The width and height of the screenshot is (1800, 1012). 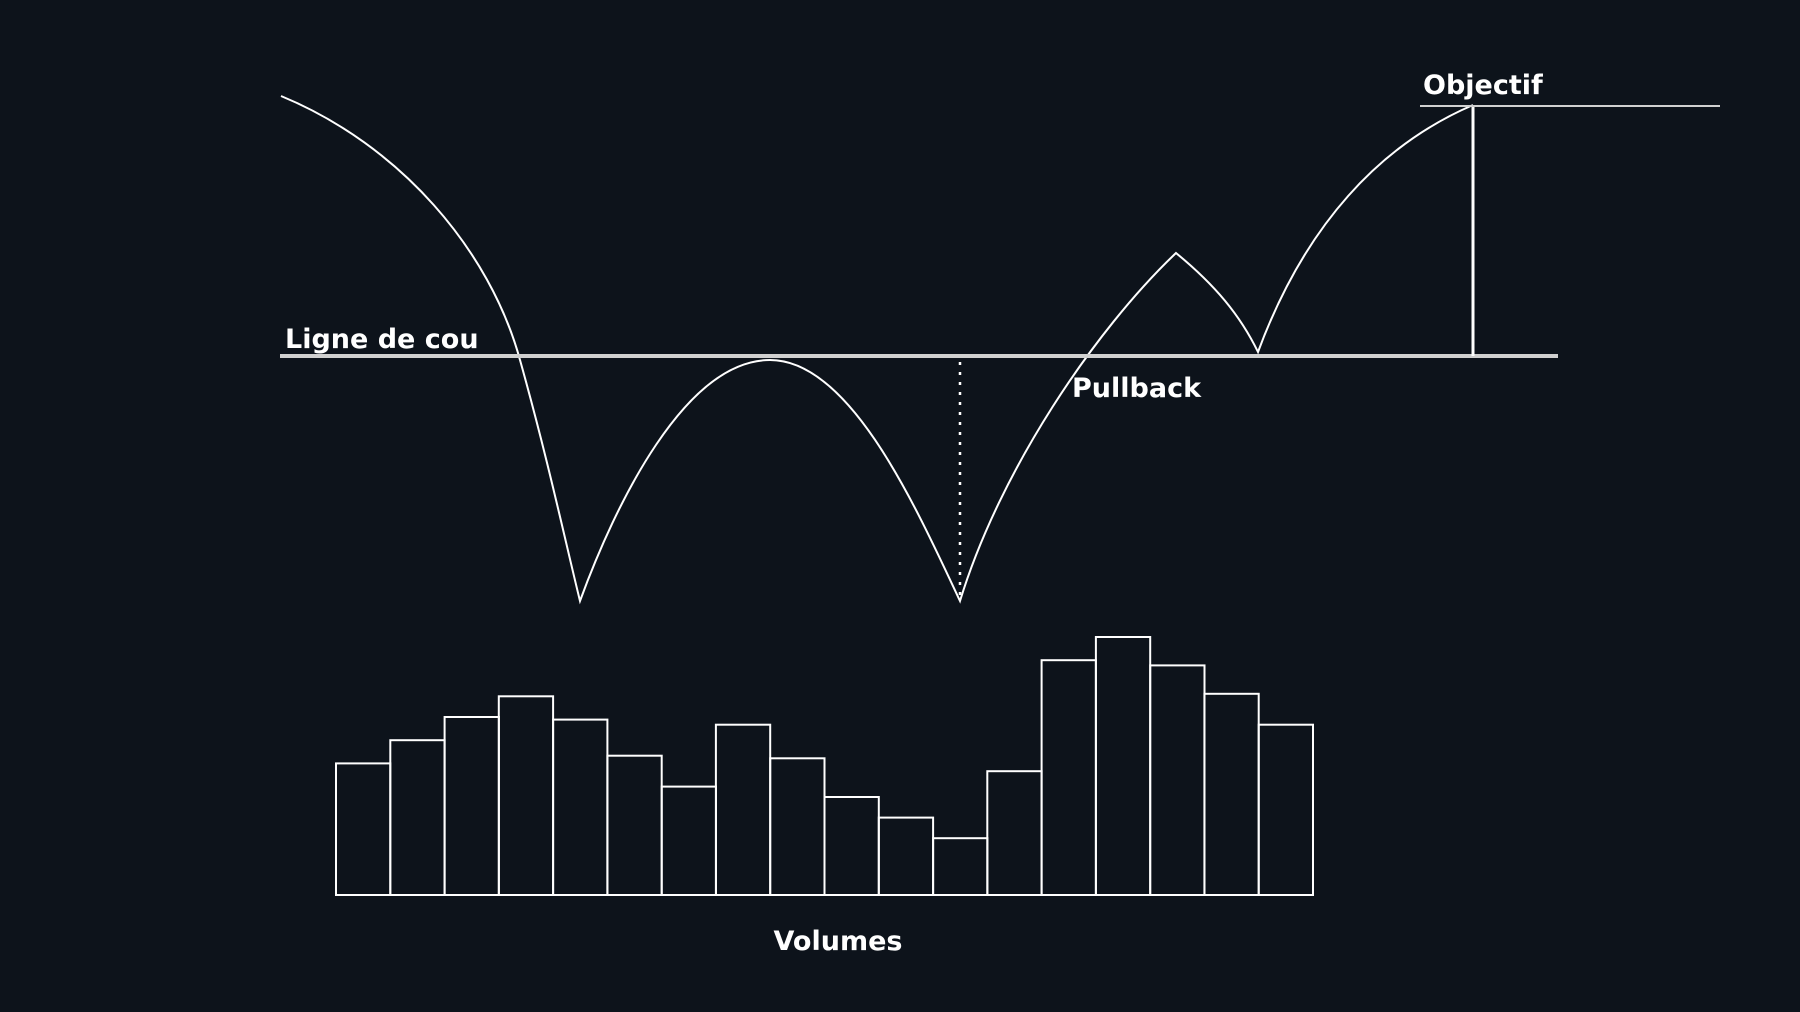 I want to click on neckline-label: Ligne de cou, so click(x=382, y=339).